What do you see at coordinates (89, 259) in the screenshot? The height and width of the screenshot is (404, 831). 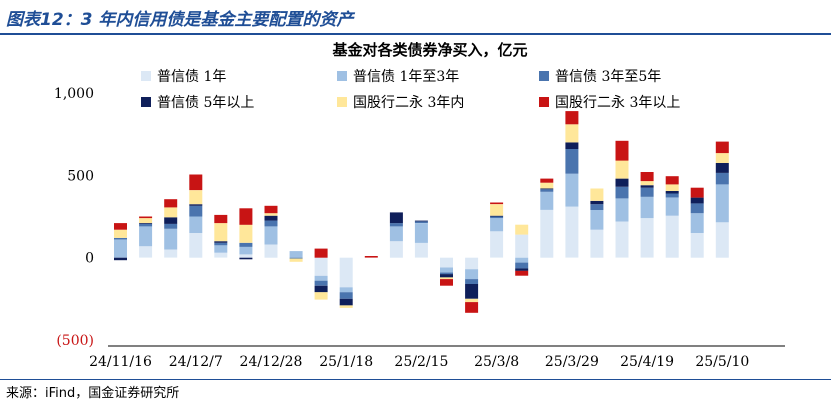 I see `y-tick-label: 0` at bounding box center [89, 259].